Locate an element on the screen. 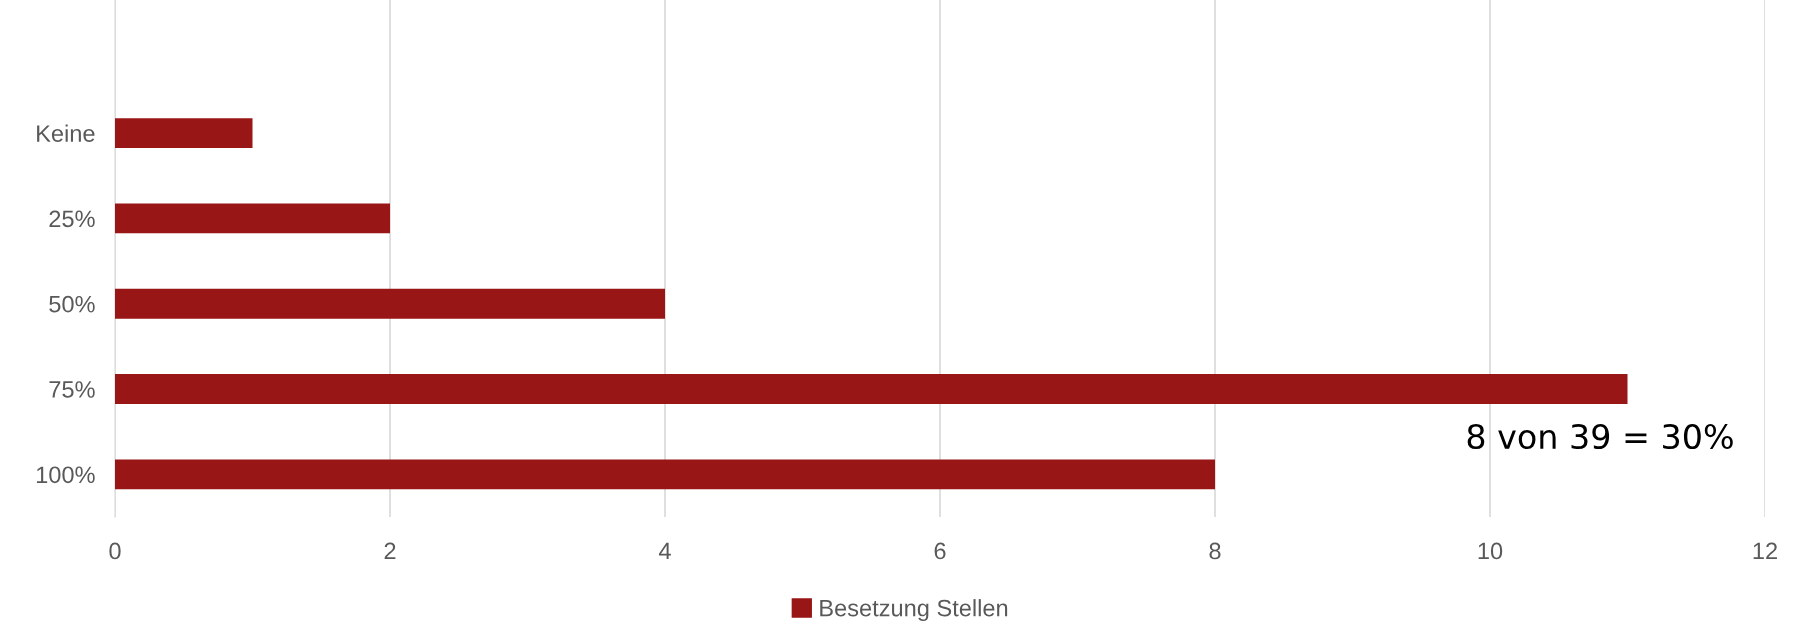 The image size is (1801, 636). legend-label: Besetzung Stellen is located at coordinates (914, 610).